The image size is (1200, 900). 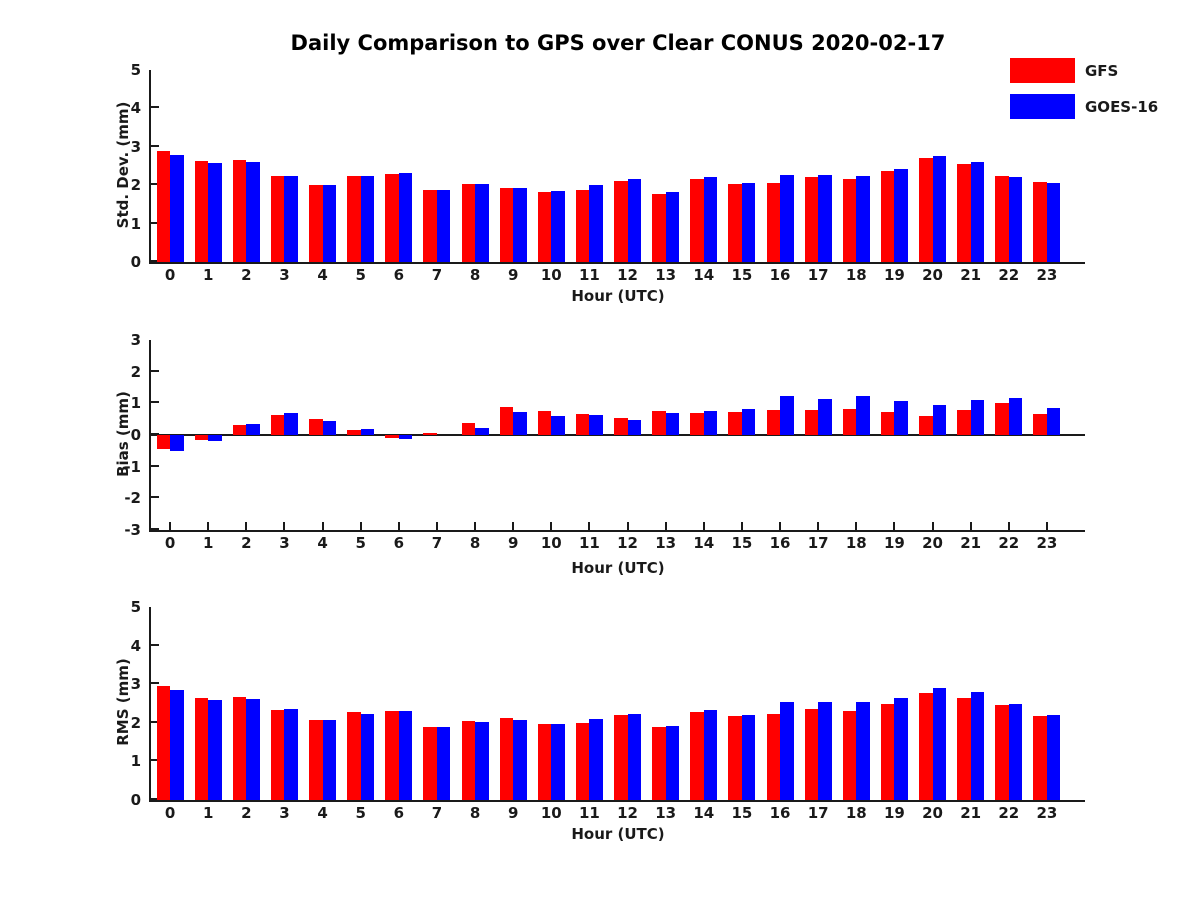 What do you see at coordinates (1122, 106) in the screenshot?
I see `legend-label-goes16: GOES-16` at bounding box center [1122, 106].